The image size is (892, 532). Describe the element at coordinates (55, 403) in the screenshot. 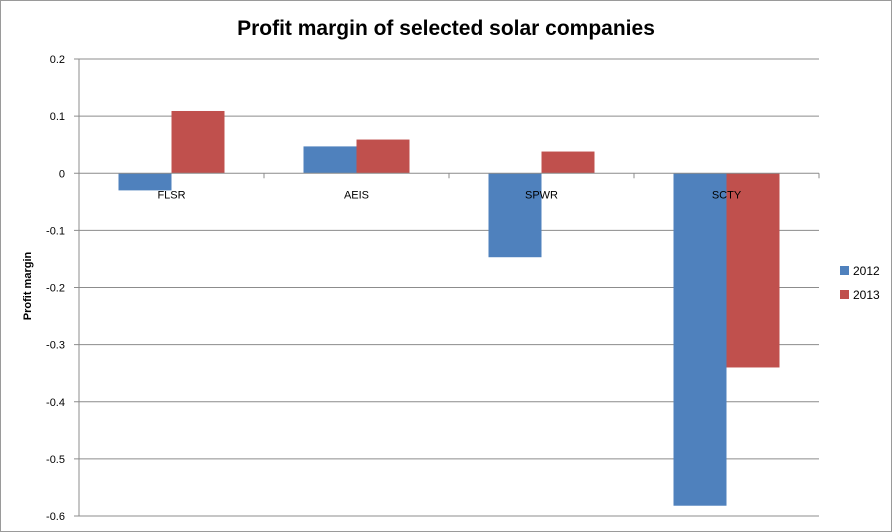

I see `y-tick-label: -0.4` at that location.